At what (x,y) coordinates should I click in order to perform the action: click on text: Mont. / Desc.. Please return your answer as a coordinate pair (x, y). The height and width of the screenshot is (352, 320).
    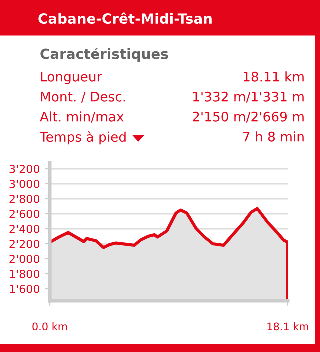
    Looking at the image, I should click on (83, 97).